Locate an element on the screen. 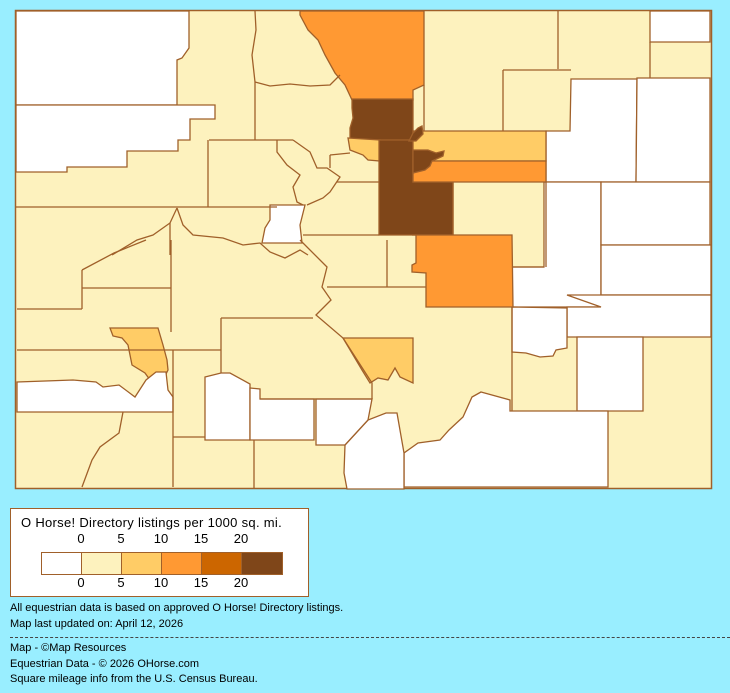 The width and height of the screenshot is (730, 693). data-credit: Equestrian Data - © 2026 OHorse.com is located at coordinates (105, 664).